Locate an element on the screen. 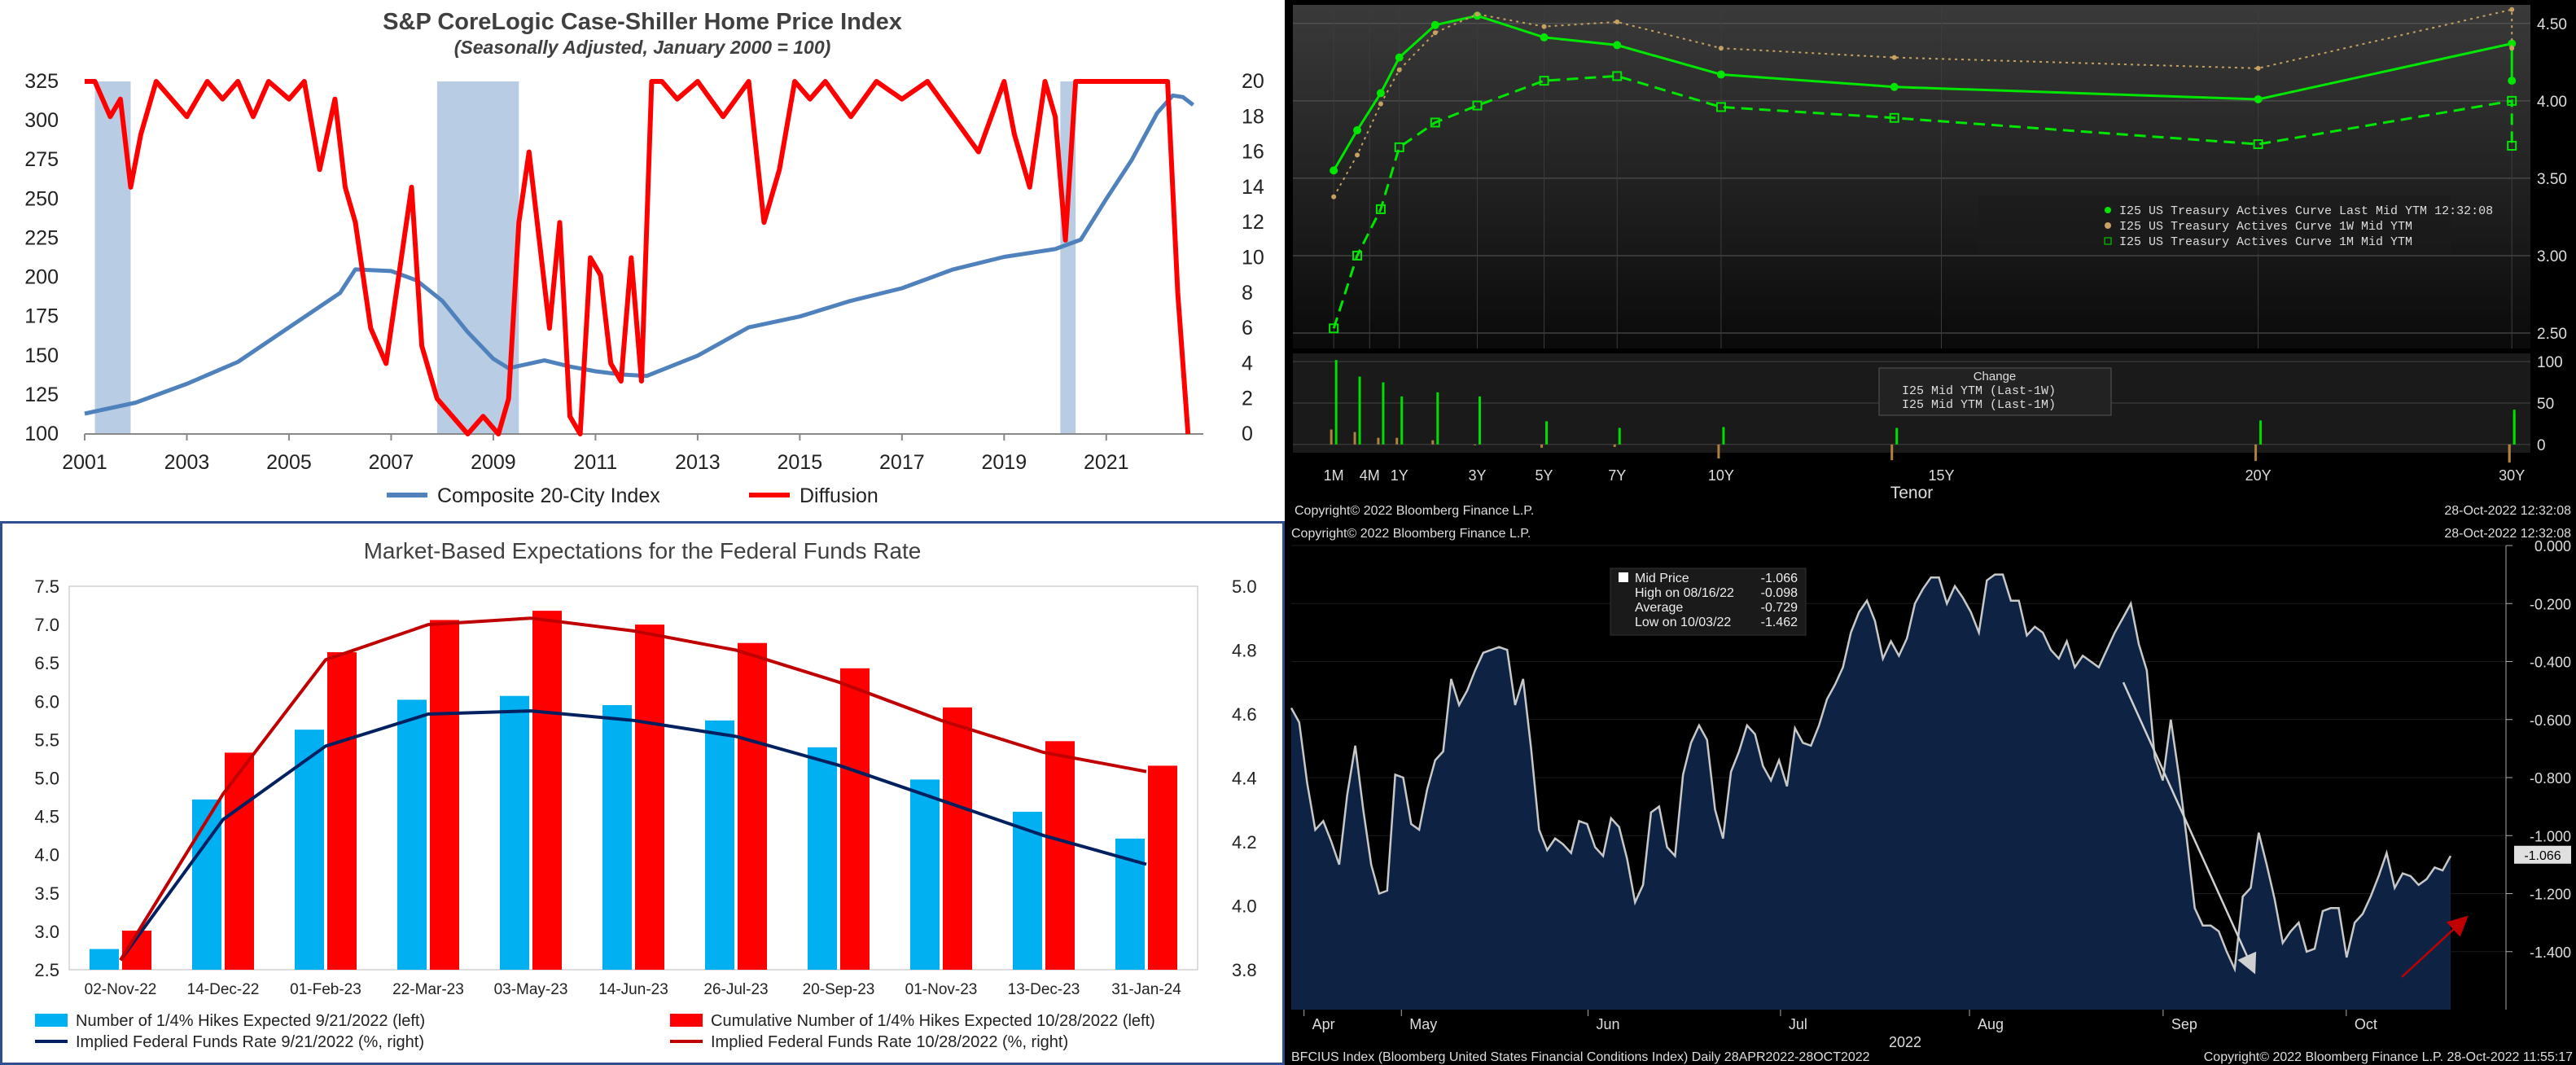  y-right-tick-label: 4.6 is located at coordinates (1244, 714).